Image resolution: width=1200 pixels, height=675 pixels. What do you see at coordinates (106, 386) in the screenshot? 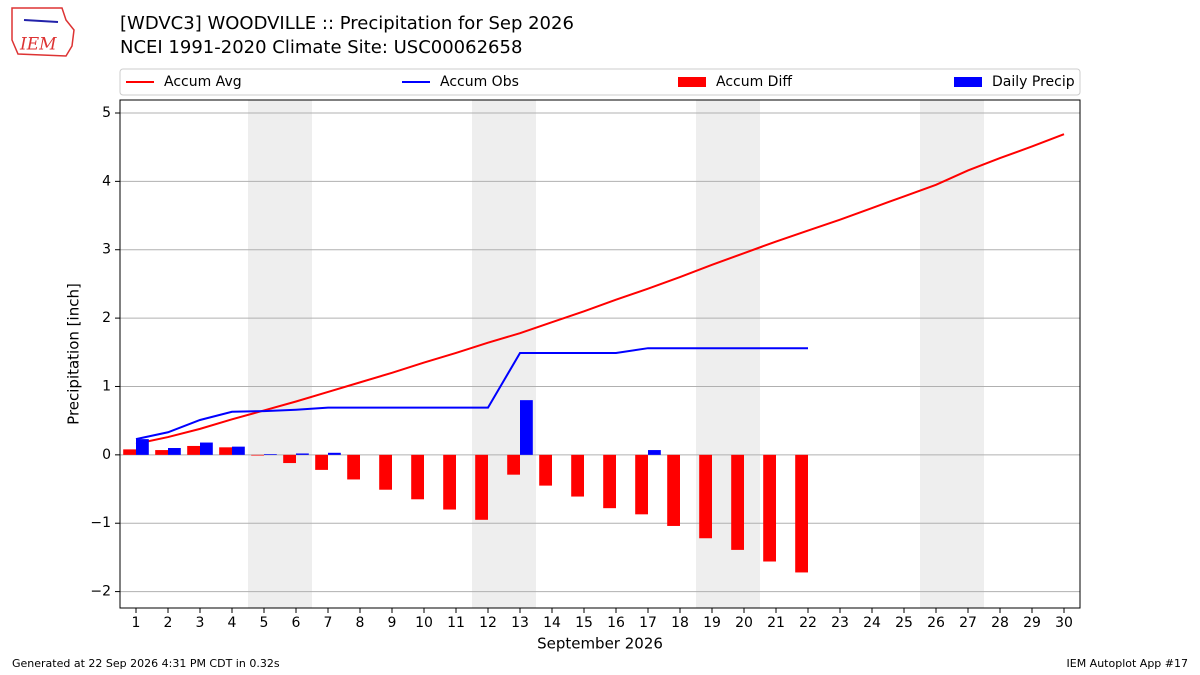
I see `y-tick-label: 1` at bounding box center [106, 386].